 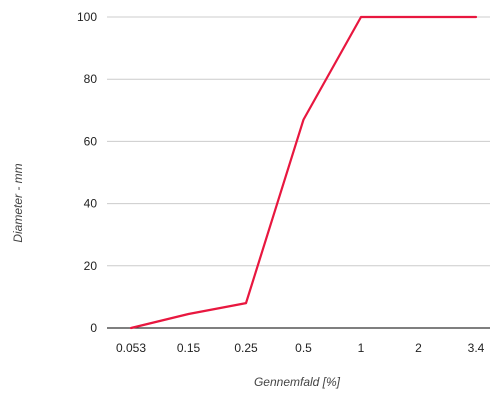 What do you see at coordinates (93, 328) in the screenshot?
I see `y-tick-label: 0` at bounding box center [93, 328].